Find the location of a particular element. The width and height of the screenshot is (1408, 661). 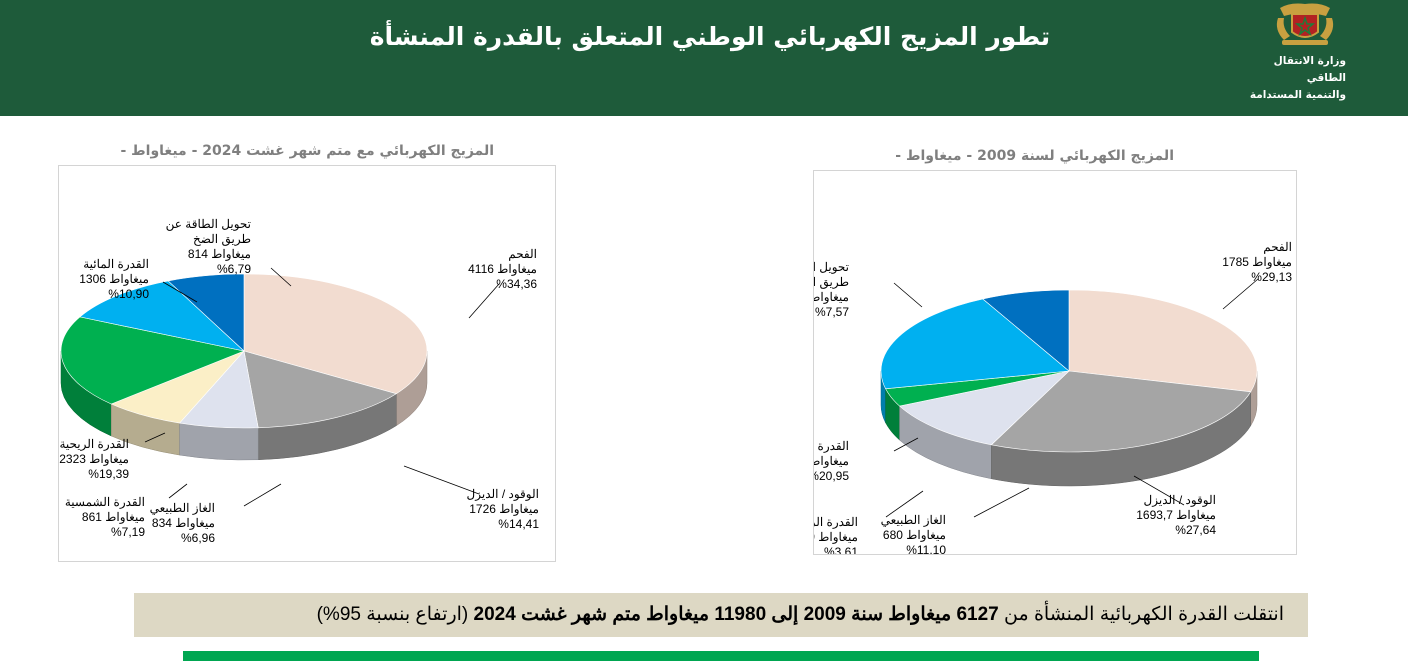

slice-pct-0: %29,13 is located at coordinates (1271, 277).